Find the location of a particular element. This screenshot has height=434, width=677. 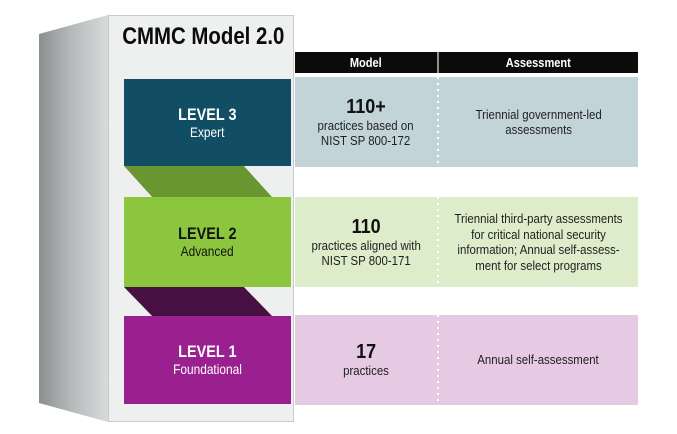

column-header-model-text: Model is located at coordinates (366, 62).